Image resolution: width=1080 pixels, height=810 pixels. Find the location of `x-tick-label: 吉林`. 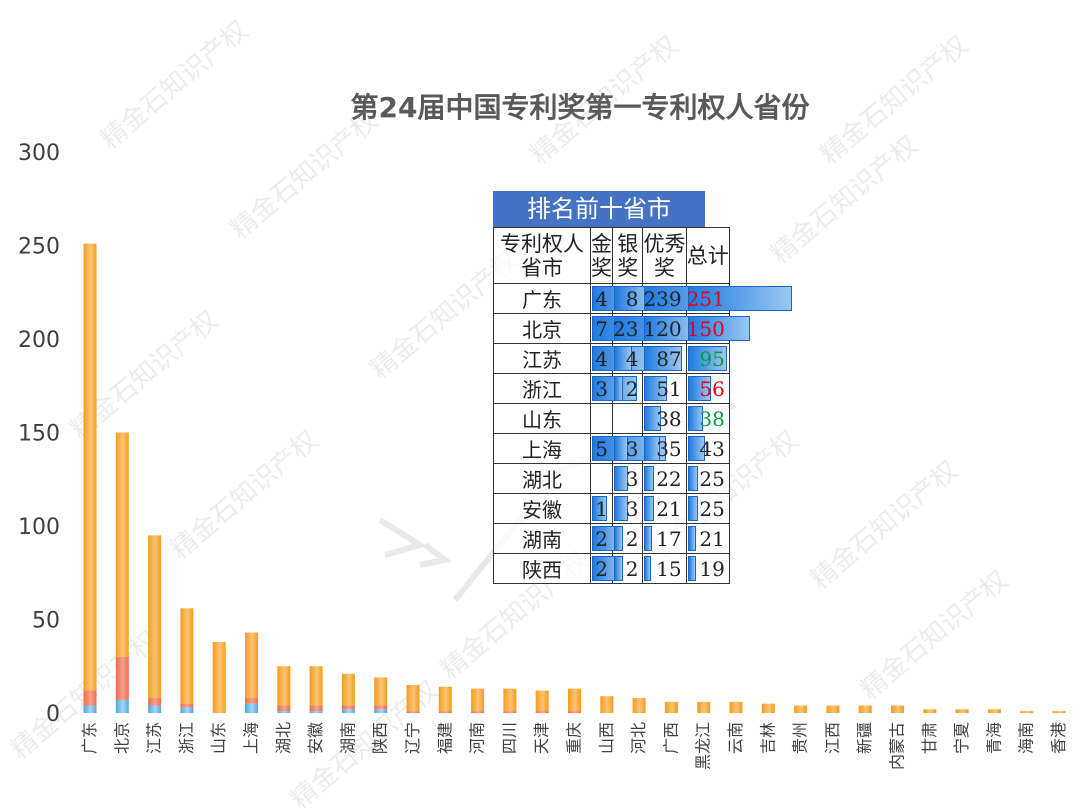

x-tick-label: 吉林 is located at coordinates (767, 738).